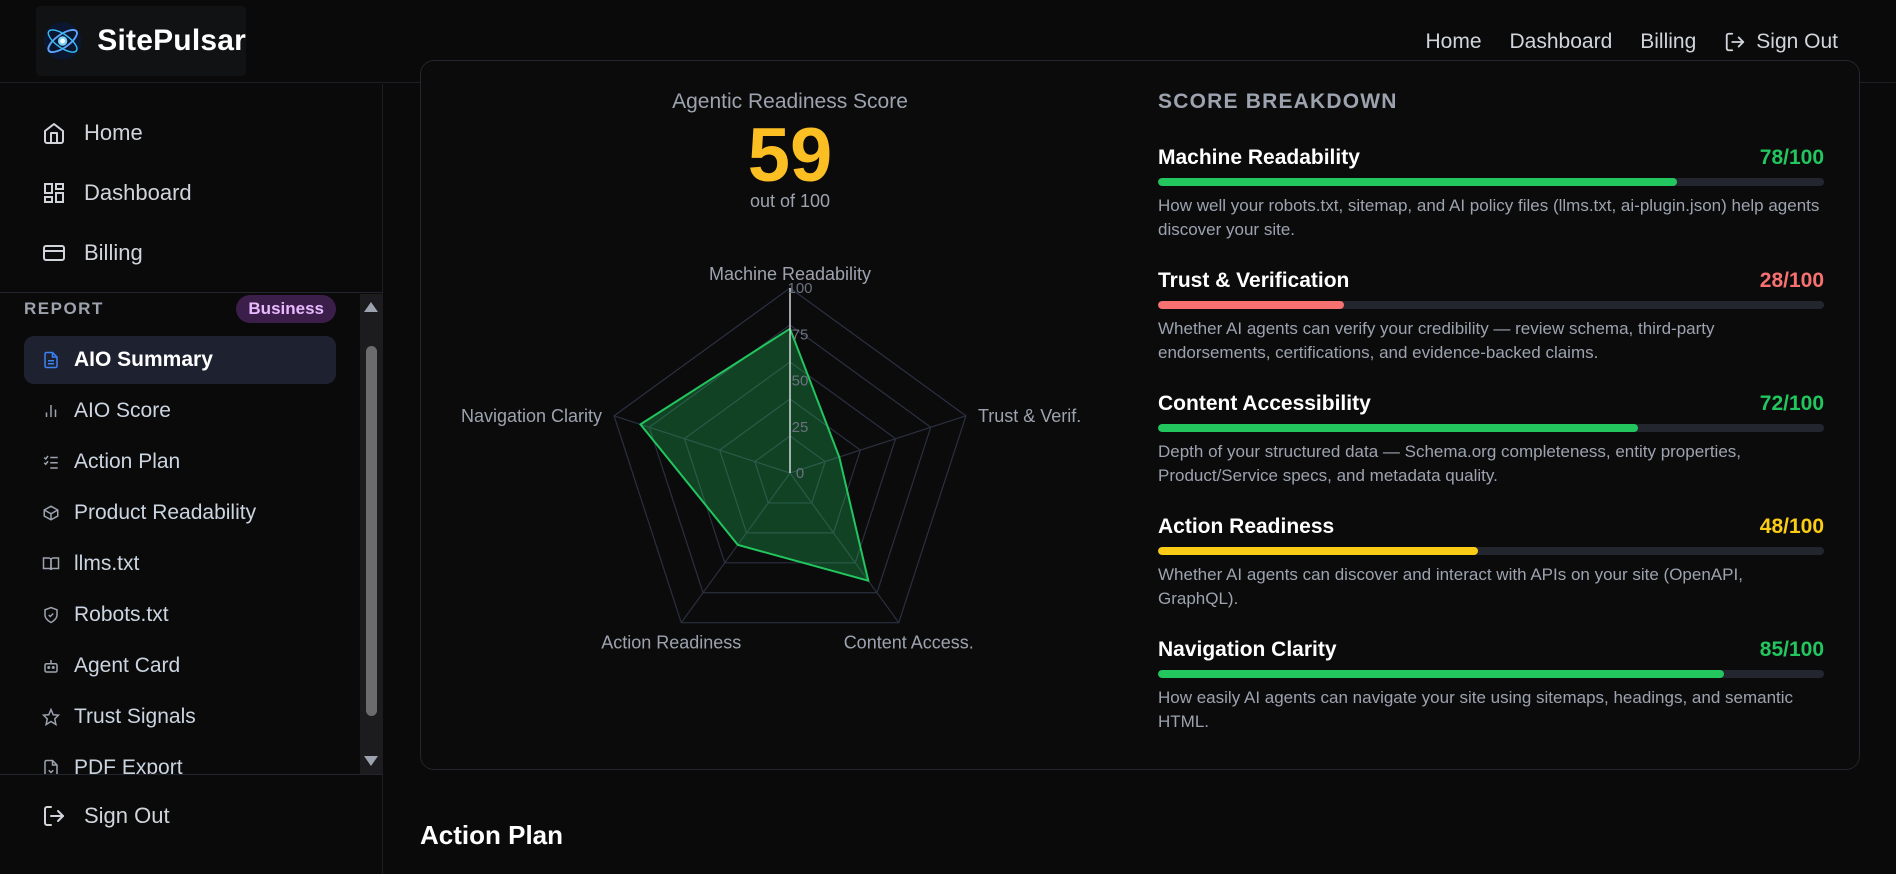  What do you see at coordinates (180, 666) in the screenshot?
I see `report-item-agent-card: Agent Card` at bounding box center [180, 666].